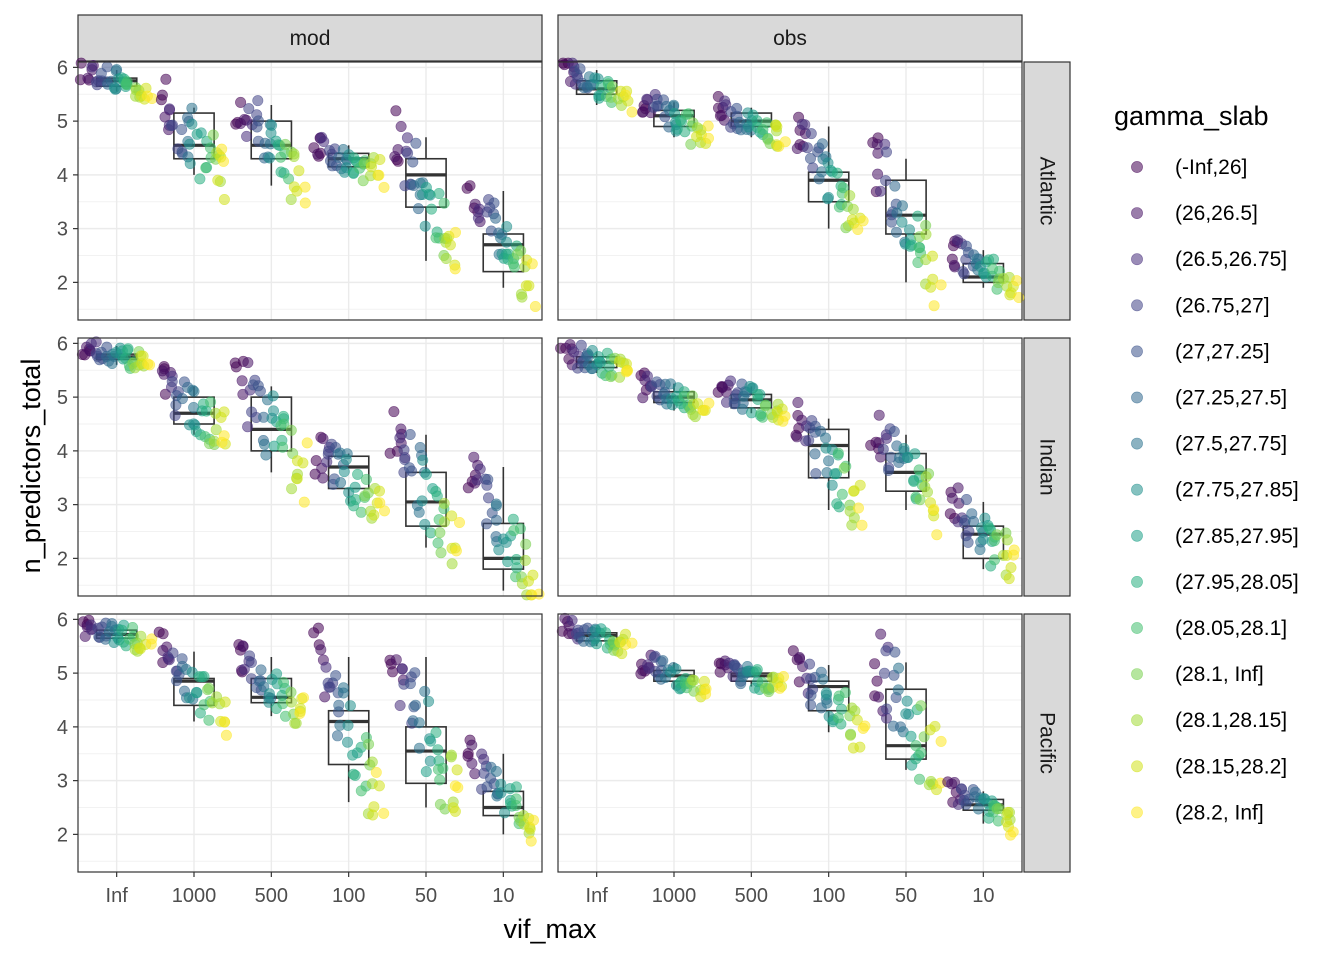 The width and height of the screenshot is (1344, 960). Describe the element at coordinates (194, 692) in the screenshot. I see `box` at that location.